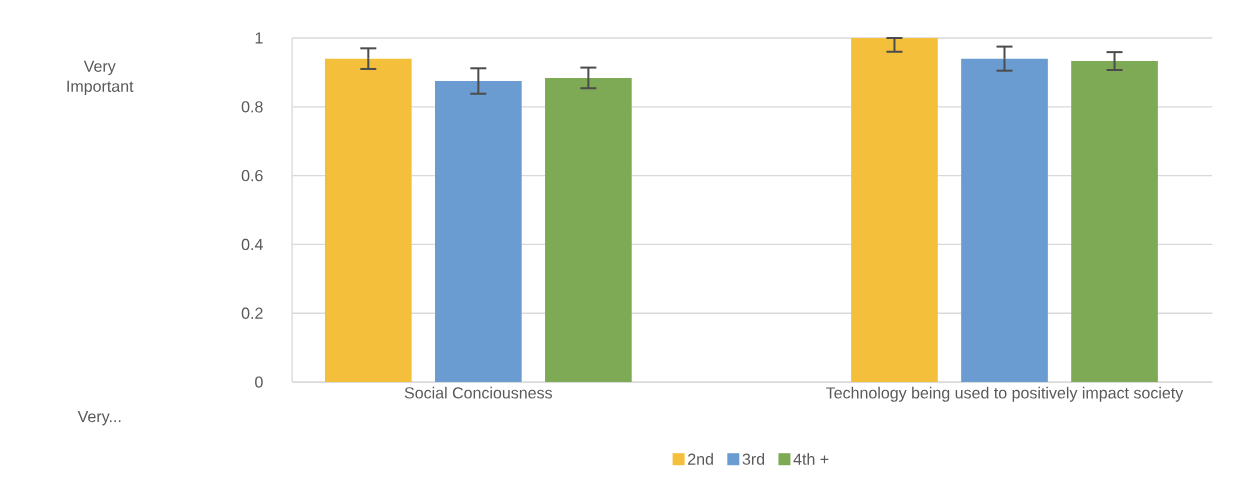 Image resolution: width=1243 pixels, height=498 pixels. I want to click on y-tick-label: 0.6, so click(252, 175).